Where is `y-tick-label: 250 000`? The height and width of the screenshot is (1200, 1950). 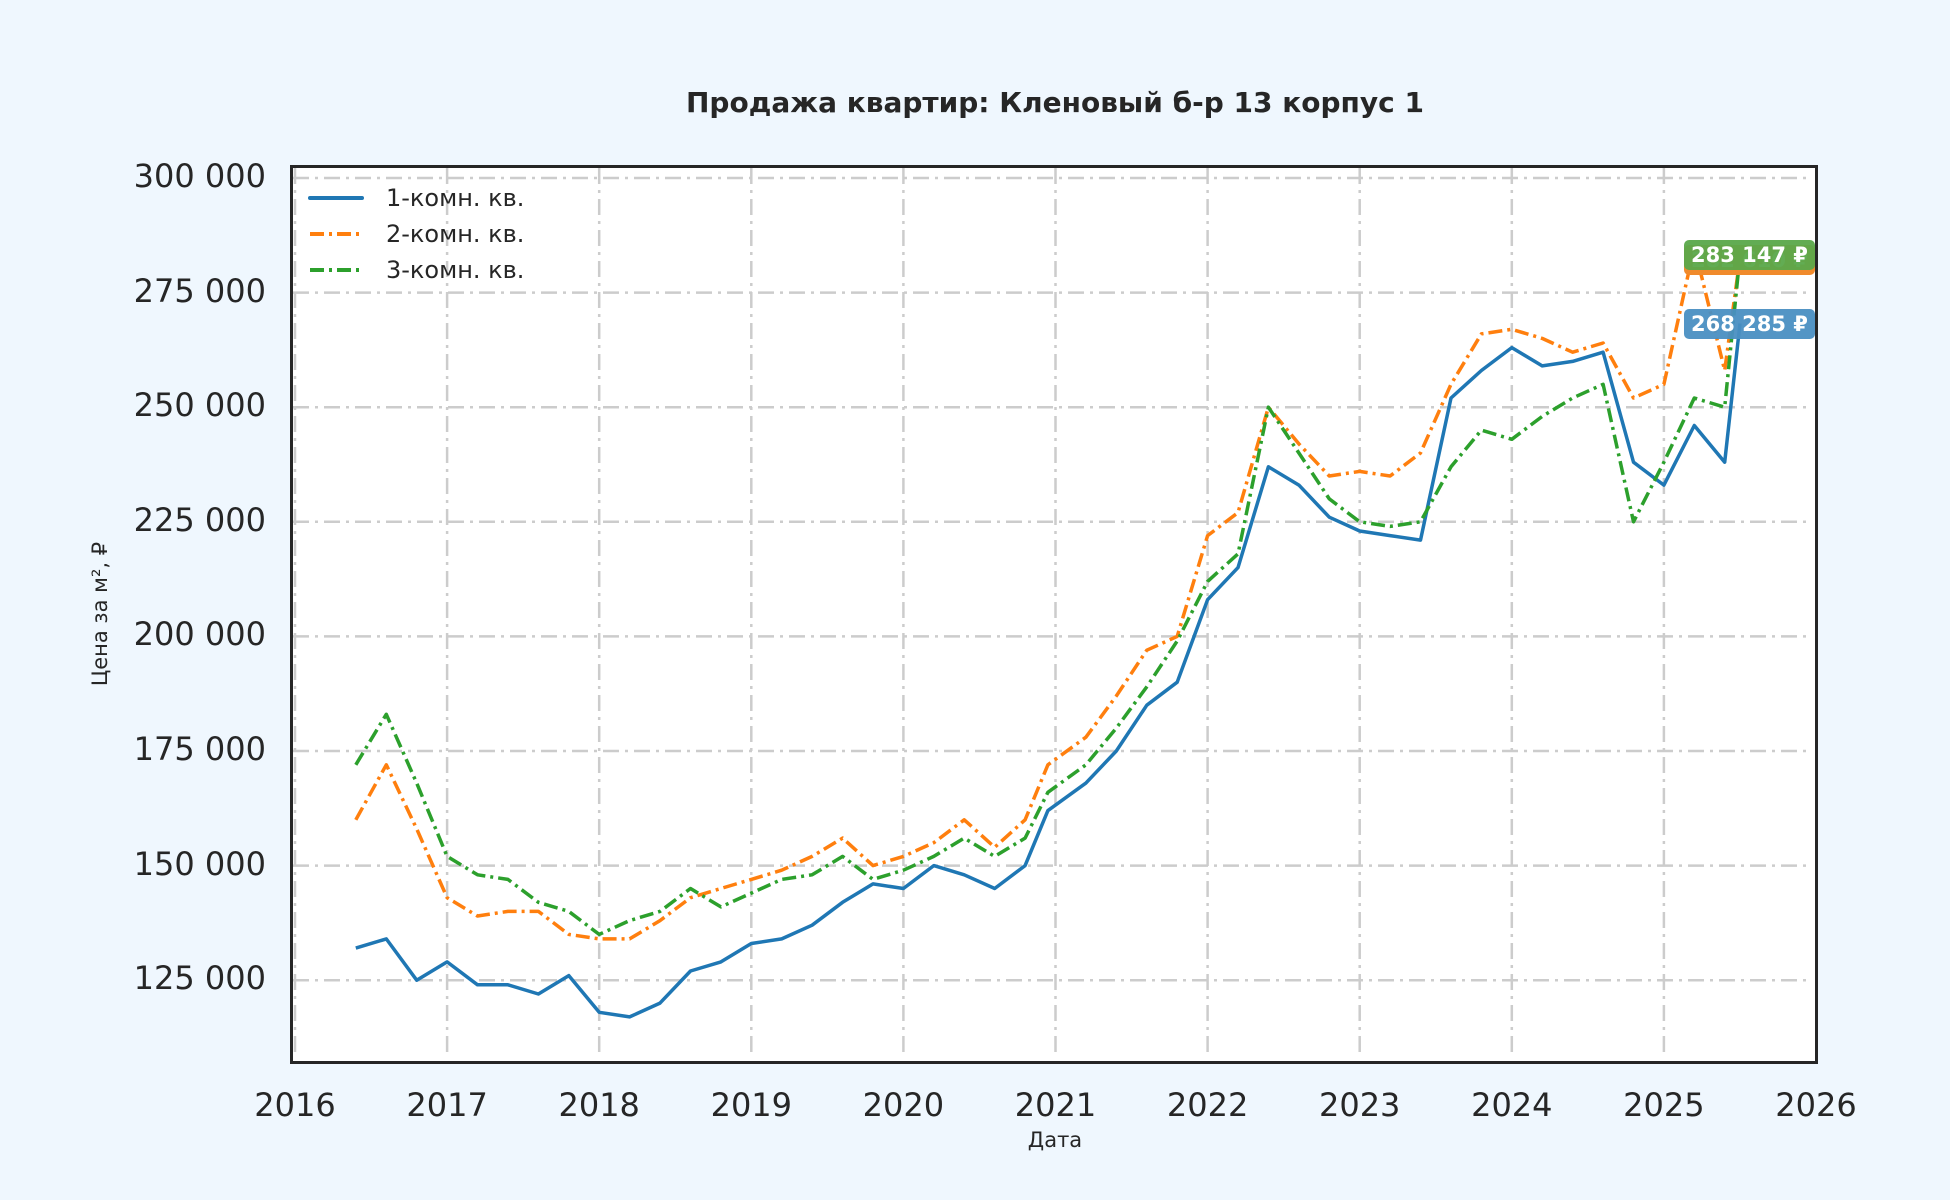 y-tick-label: 250 000 is located at coordinates (199, 405).